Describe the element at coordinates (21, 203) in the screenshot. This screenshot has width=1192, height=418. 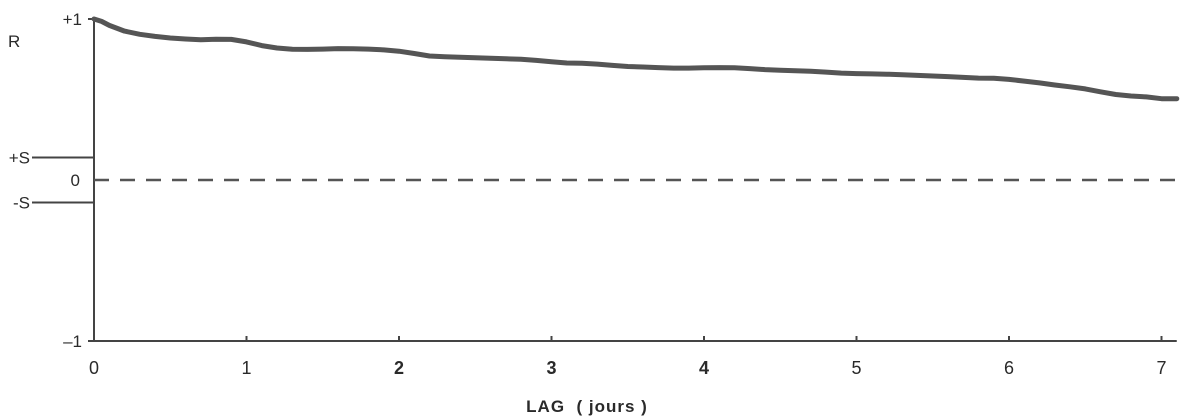
I see `y-tick-label: -S` at that location.